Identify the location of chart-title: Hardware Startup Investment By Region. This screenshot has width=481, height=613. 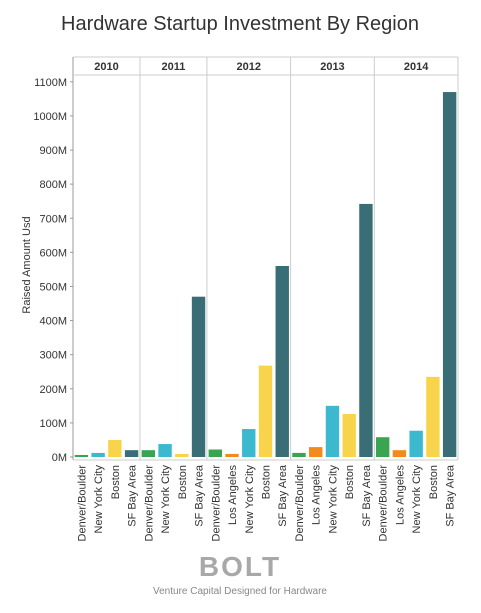
(240, 24).